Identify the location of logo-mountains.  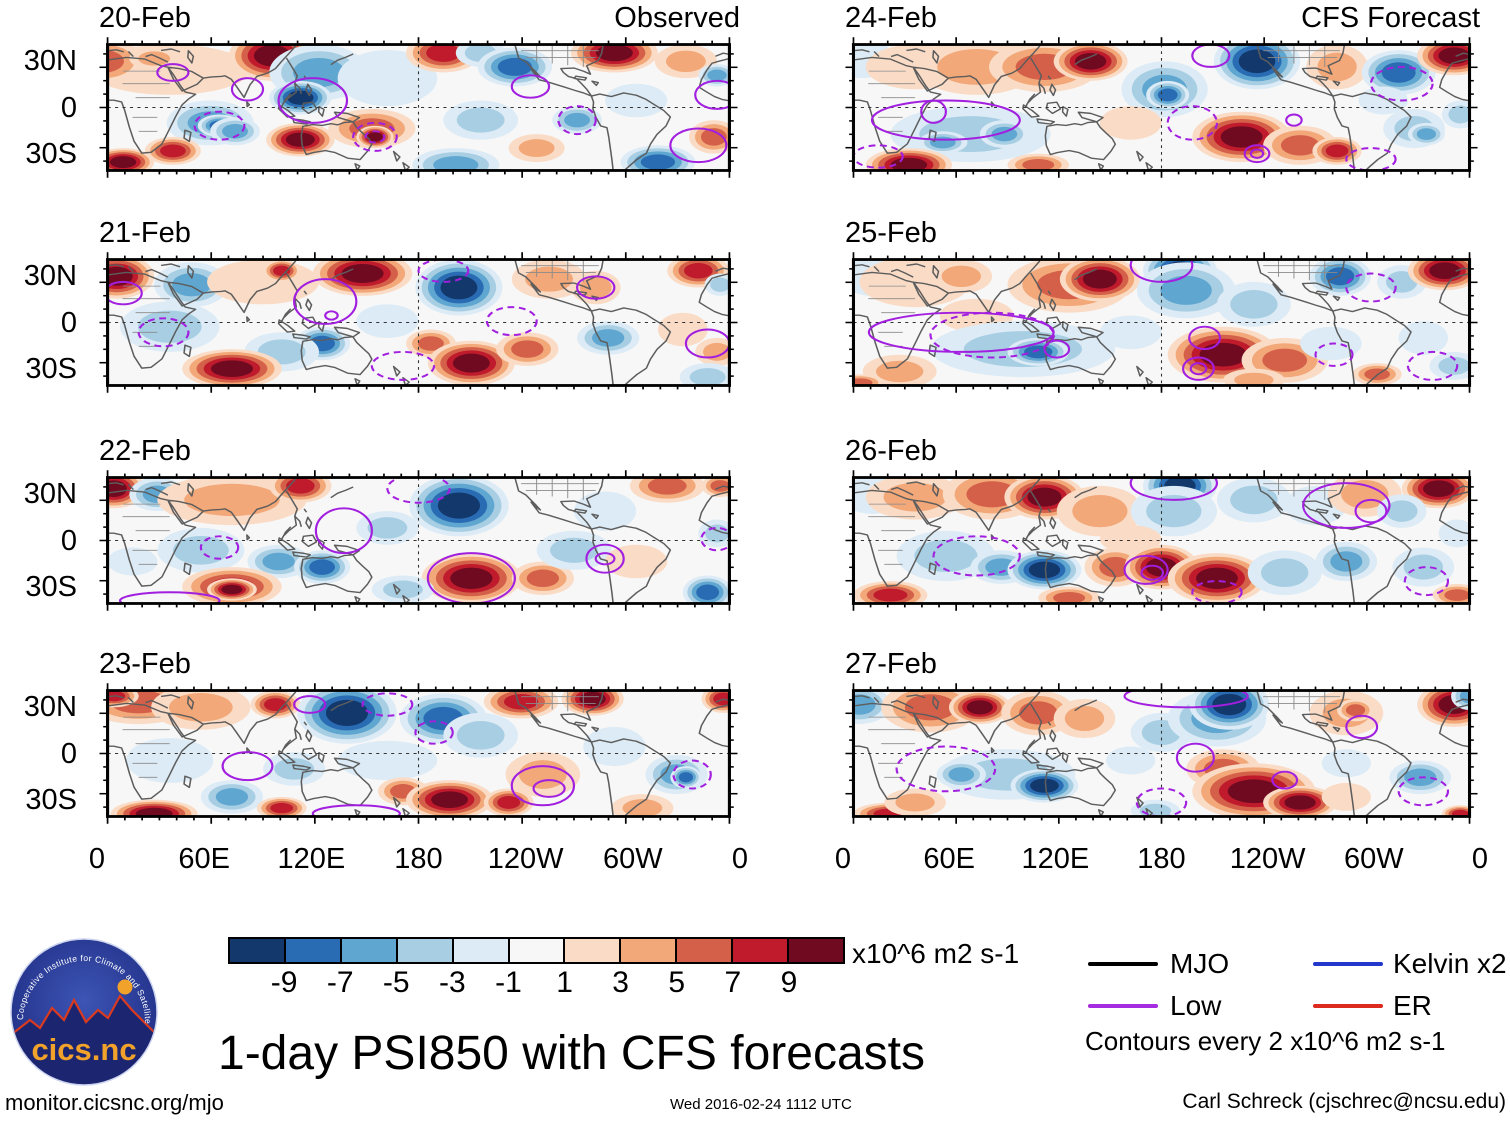
(84, 1040).